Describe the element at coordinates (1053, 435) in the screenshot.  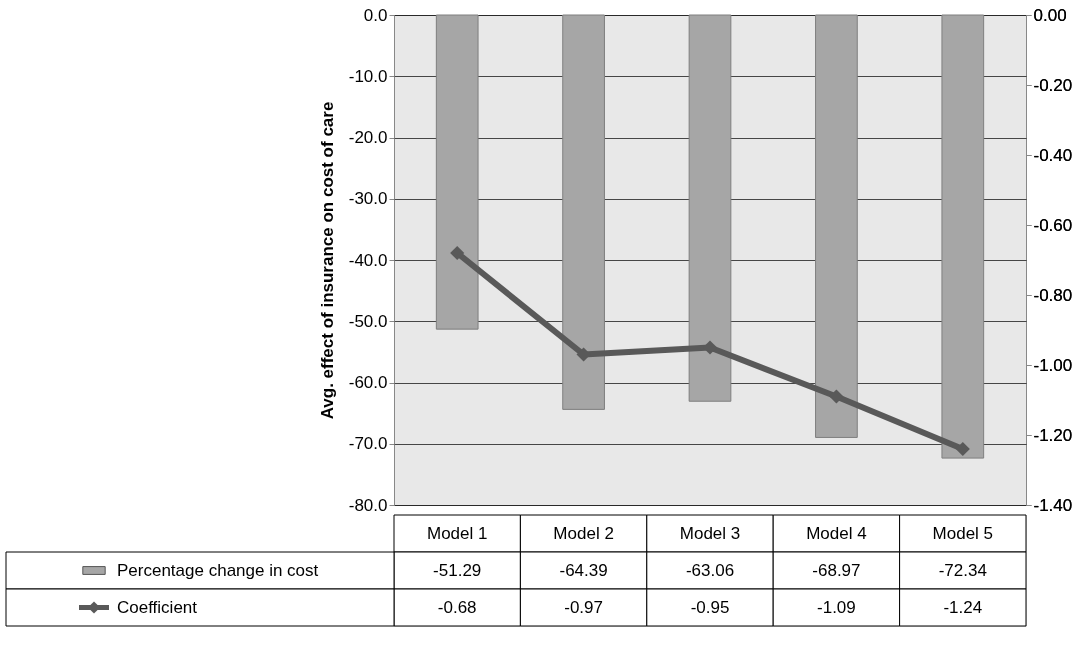
I see `y2-tick-label: -1.20` at that location.